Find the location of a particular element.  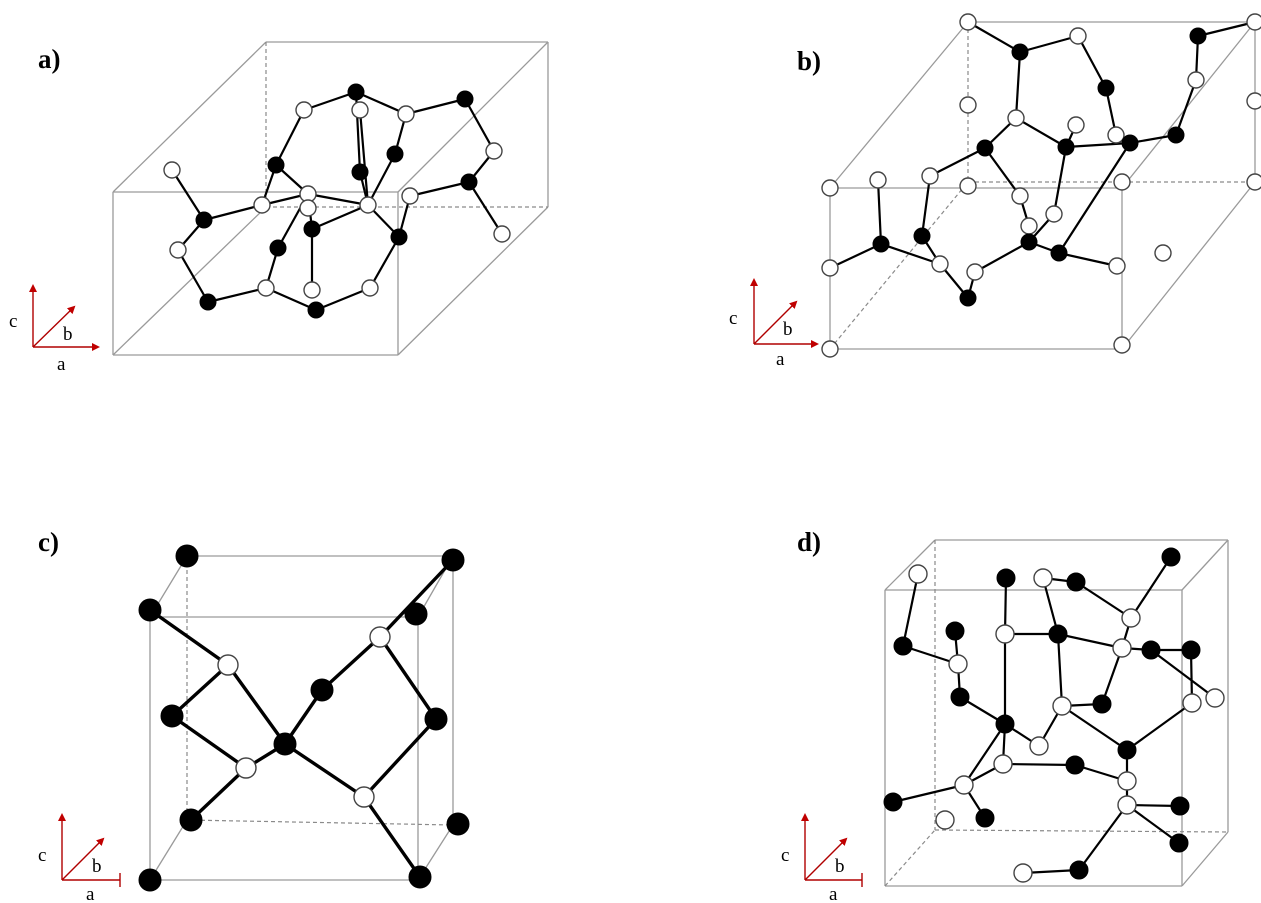

atoms-d is located at coordinates (1054, 715).